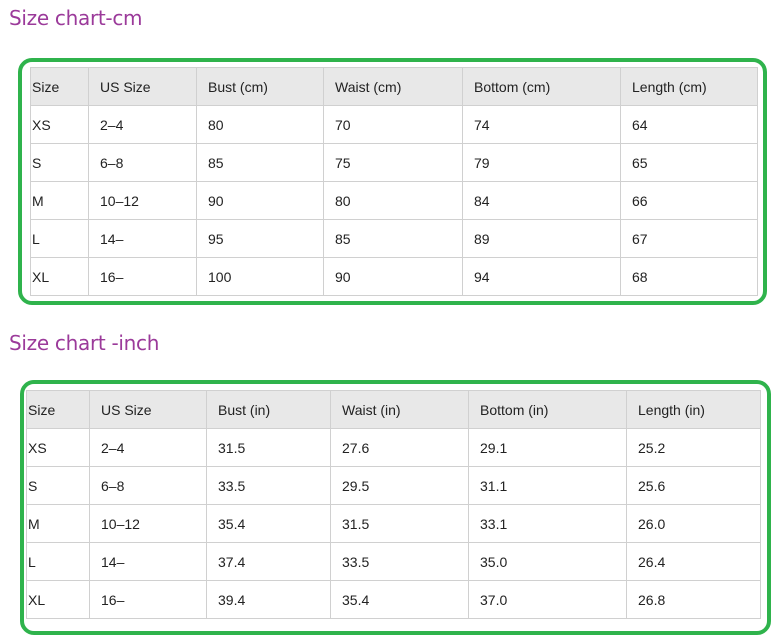 The image size is (781, 644). I want to click on table-cell: 64, so click(689, 124).